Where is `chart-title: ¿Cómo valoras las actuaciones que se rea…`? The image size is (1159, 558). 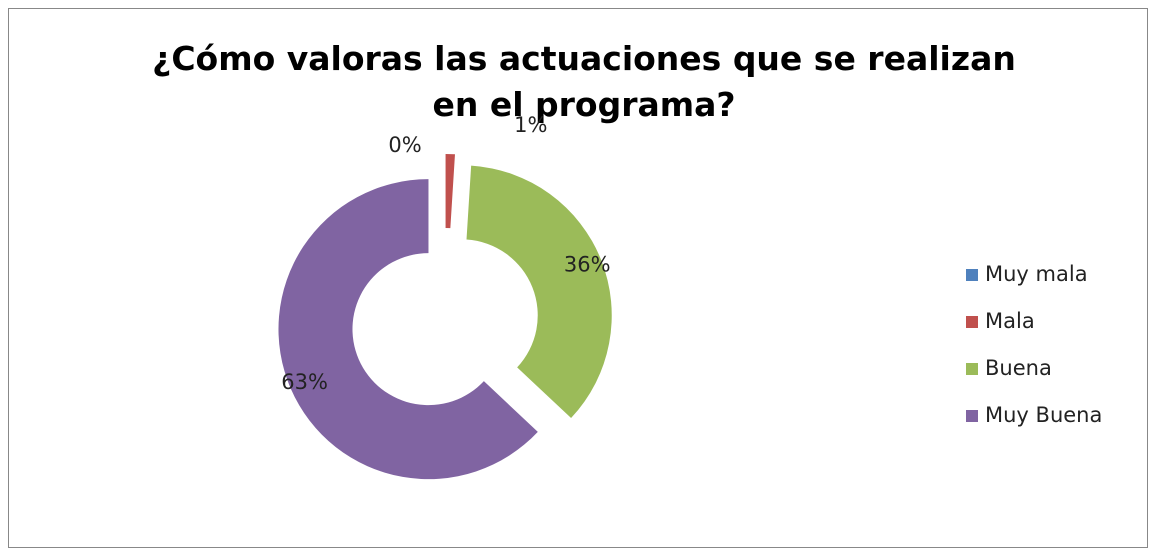 chart-title: ¿Cómo valoras las actuaciones que se rea… is located at coordinates (584, 81).